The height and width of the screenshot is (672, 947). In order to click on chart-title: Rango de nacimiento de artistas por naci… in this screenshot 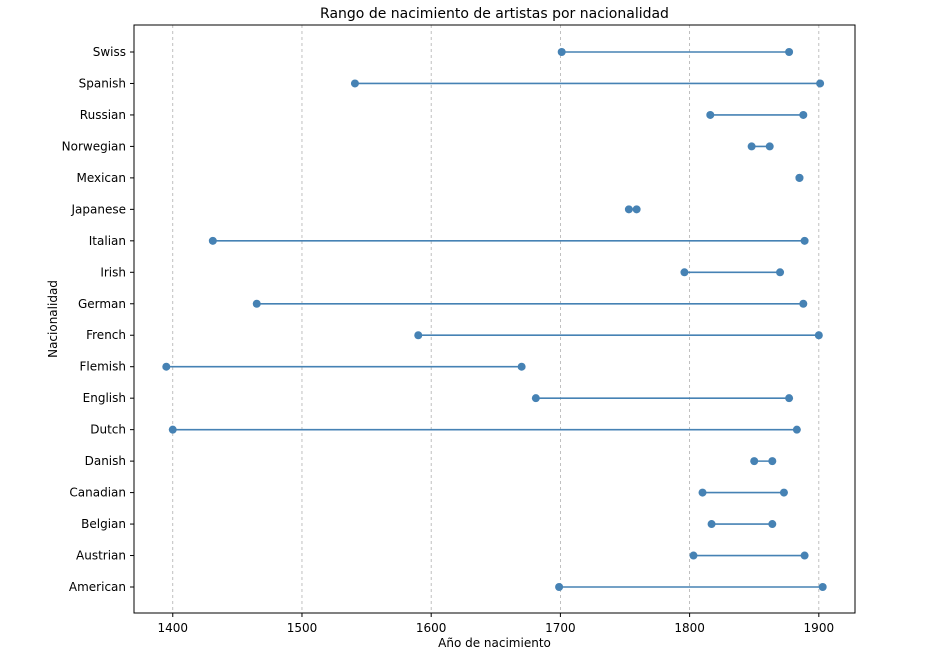, I will do `click(494, 14)`.